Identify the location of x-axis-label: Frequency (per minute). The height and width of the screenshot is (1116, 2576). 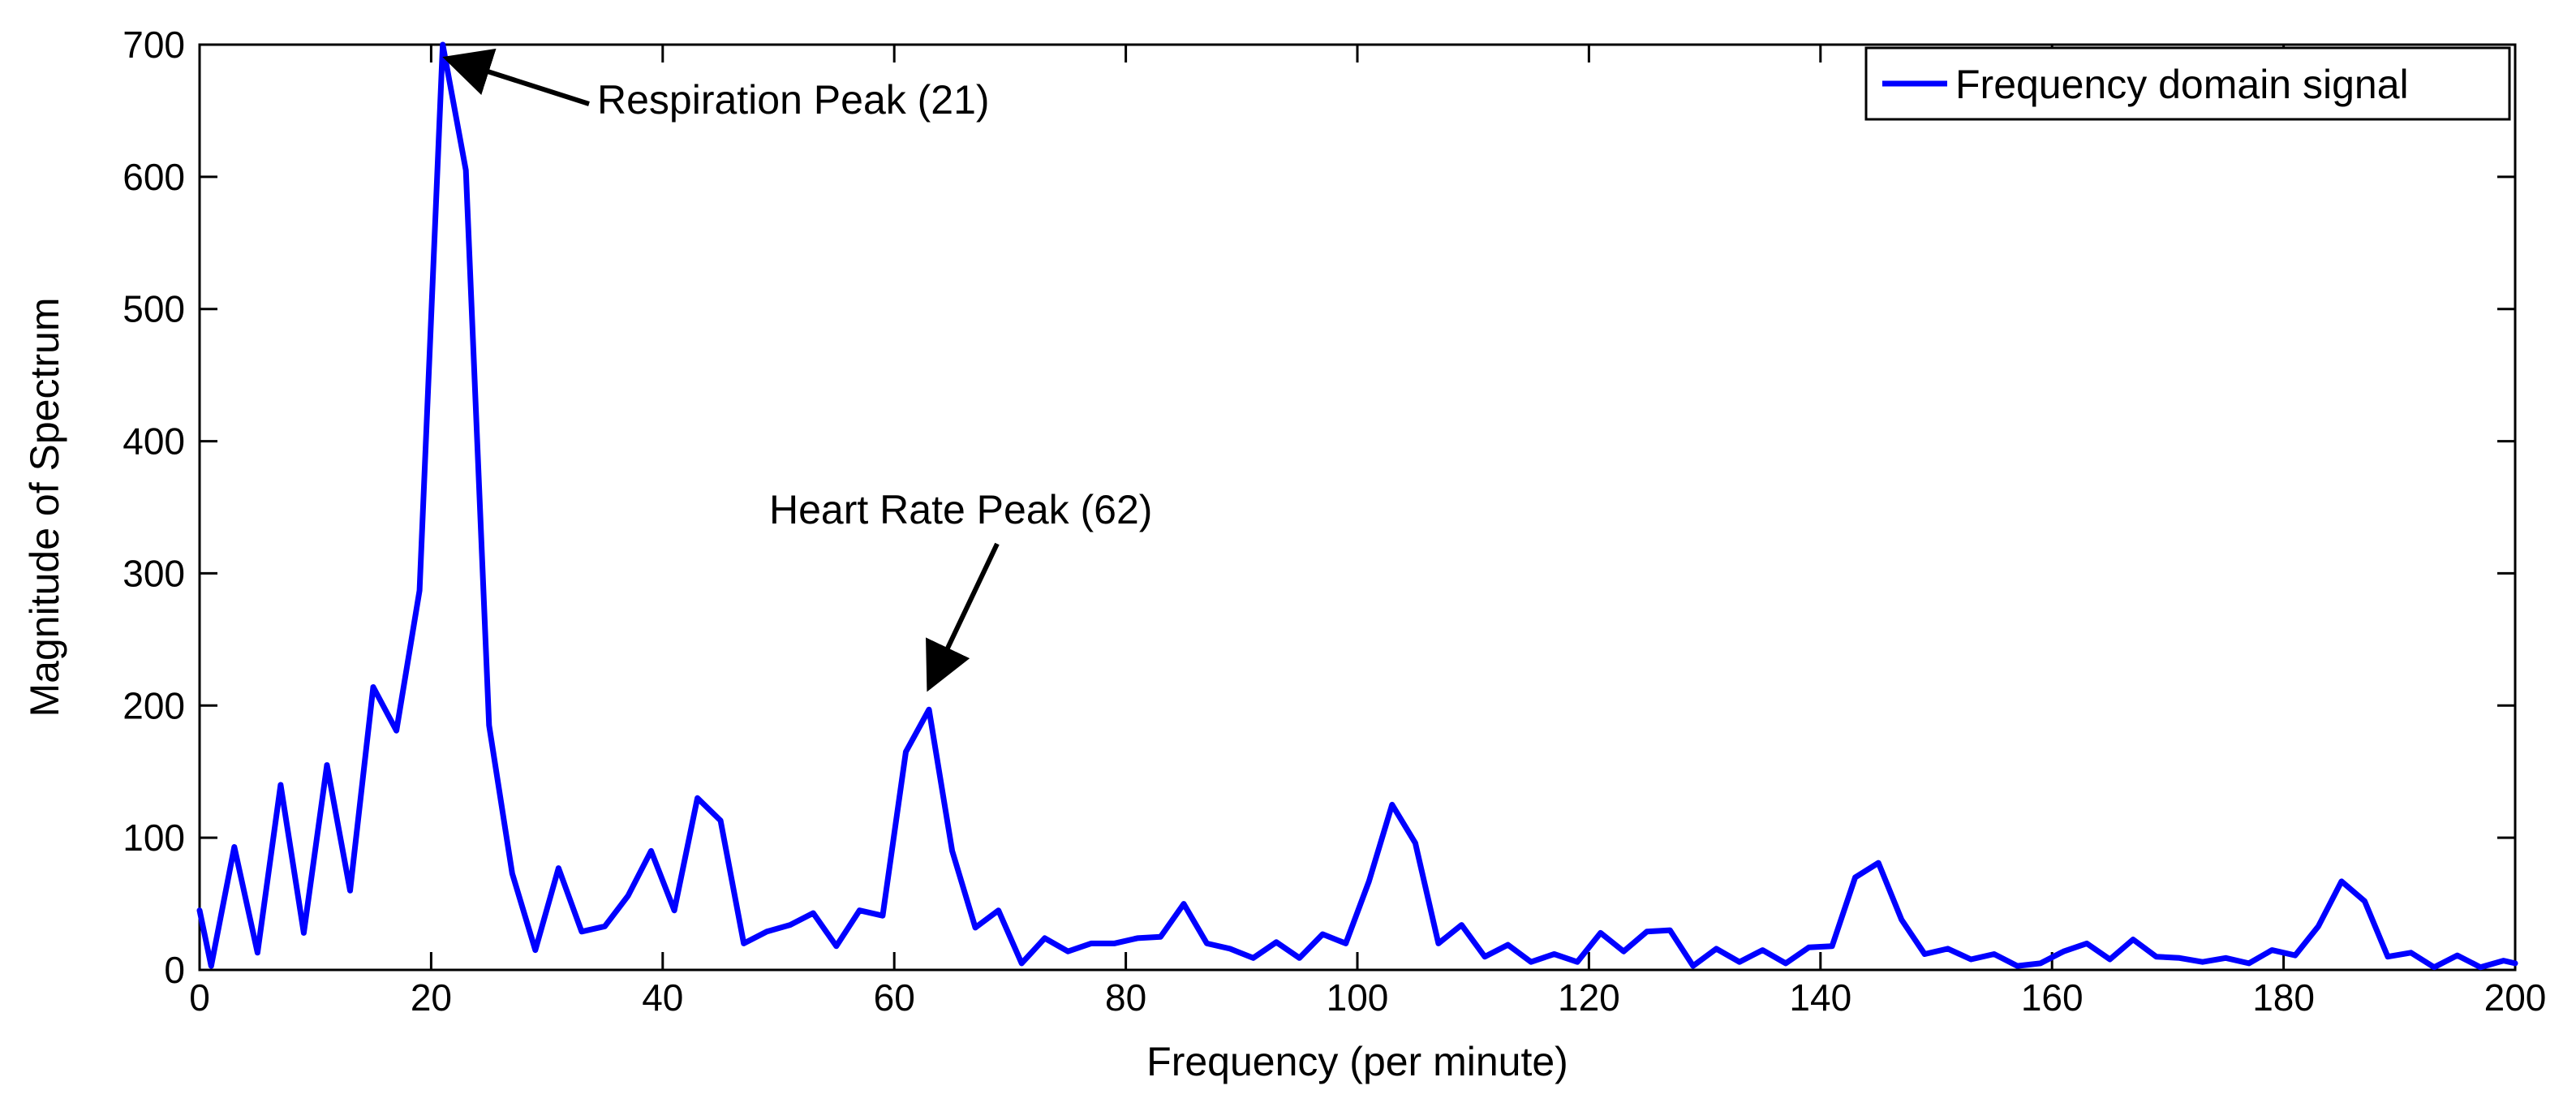
(1357, 1061).